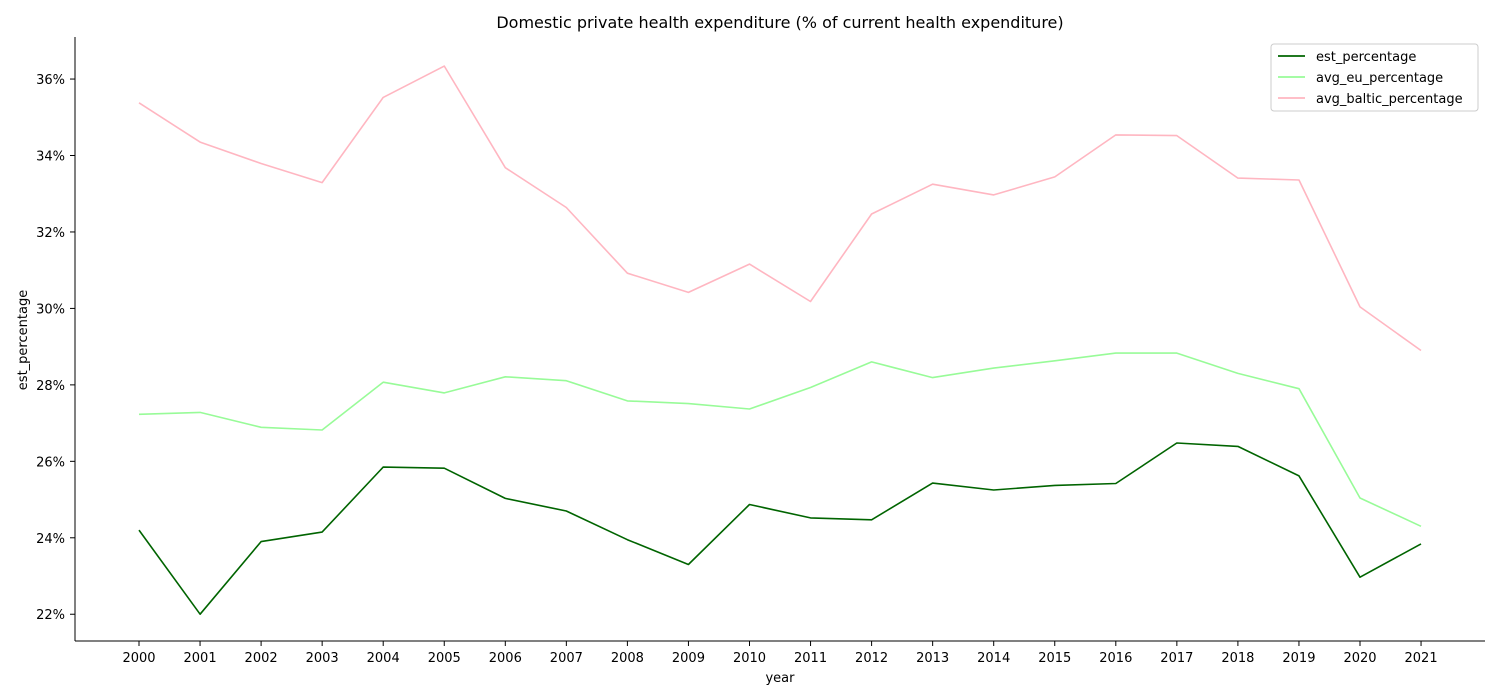 This screenshot has height=700, width=1500. I want to click on y-tick-label: 22%, so click(50, 615).